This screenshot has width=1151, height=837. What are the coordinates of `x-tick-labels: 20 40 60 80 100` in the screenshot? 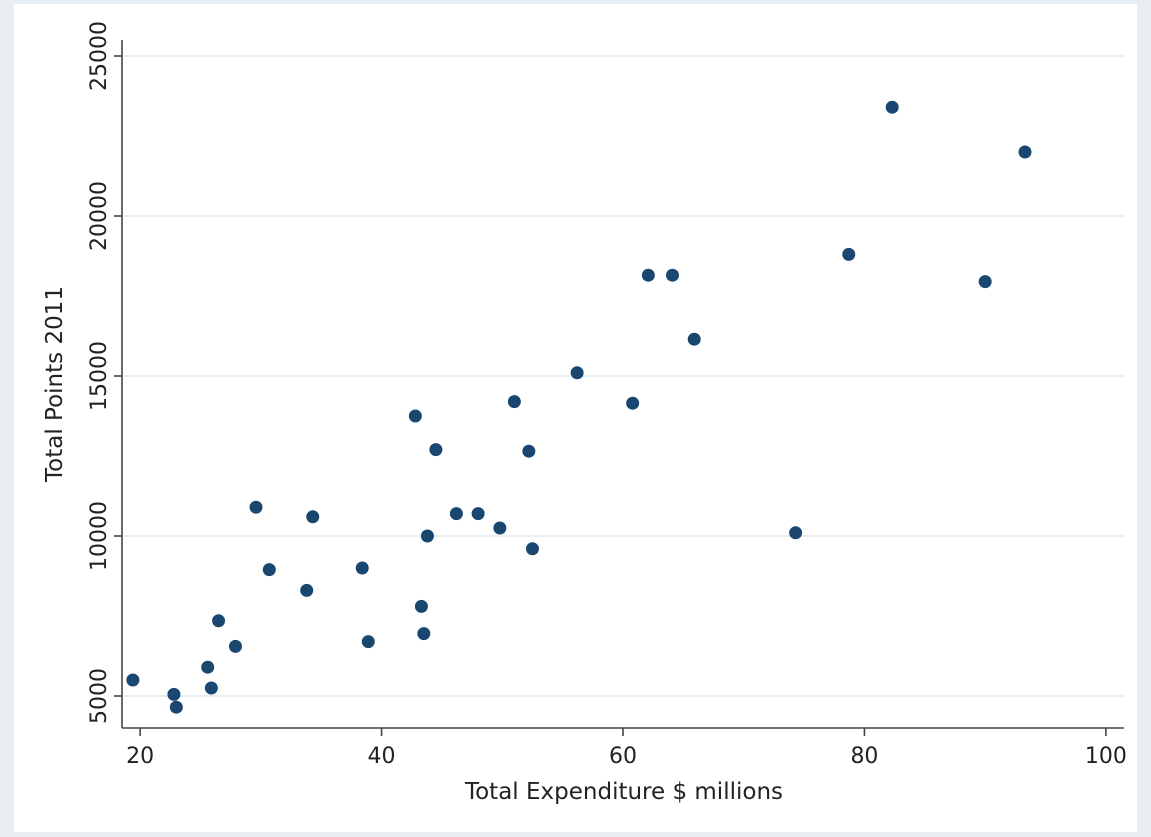 It's located at (626, 756).